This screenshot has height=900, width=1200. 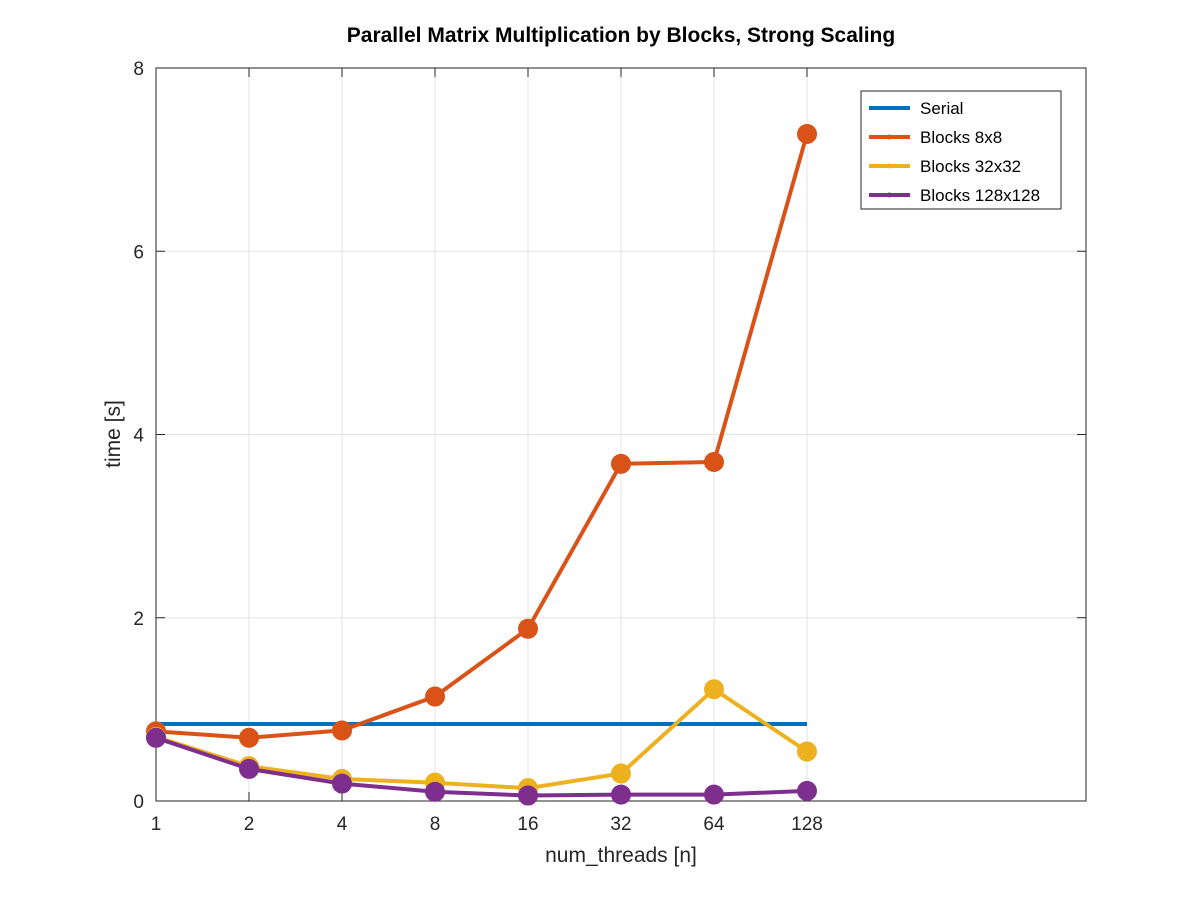 I want to click on y-axis-title: time [s], so click(x=113, y=434).